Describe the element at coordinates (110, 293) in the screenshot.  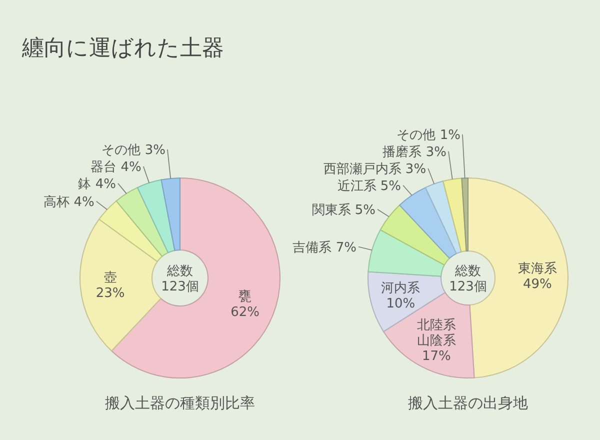
I see `data-label: 23%` at that location.